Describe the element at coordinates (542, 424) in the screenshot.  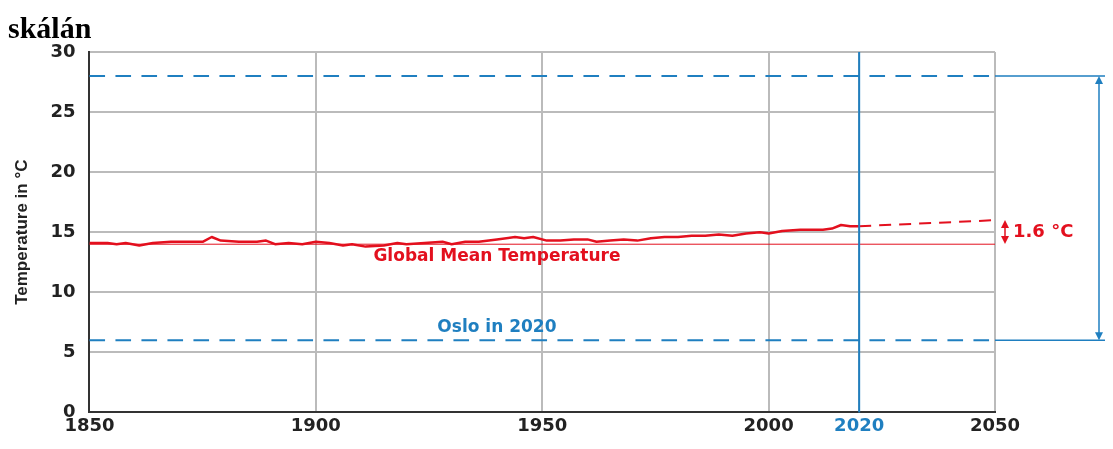
I see `x-tick-label: 1950` at that location.